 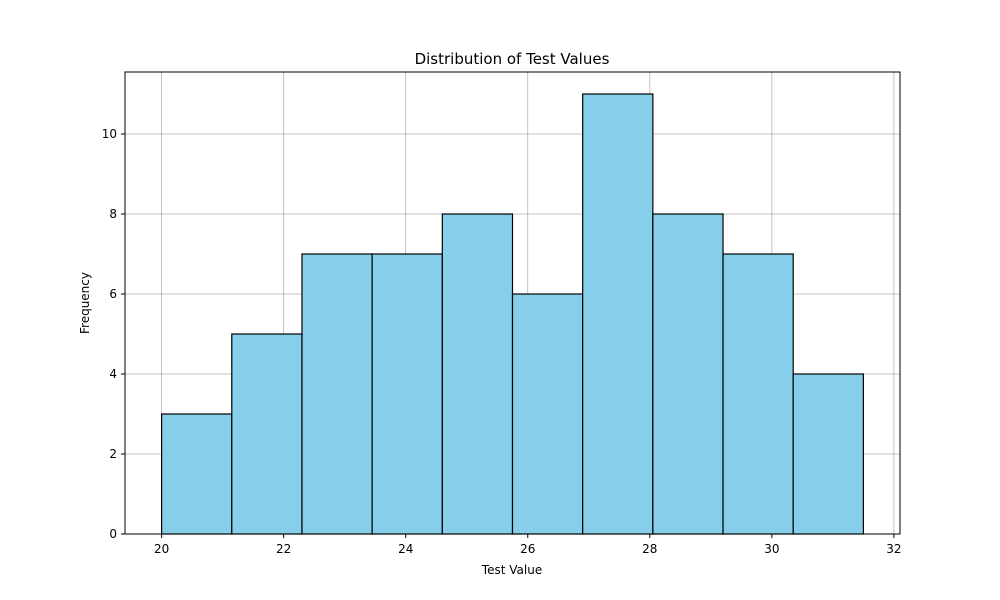 What do you see at coordinates (109, 134) in the screenshot?
I see `y-tick-label: 10` at bounding box center [109, 134].